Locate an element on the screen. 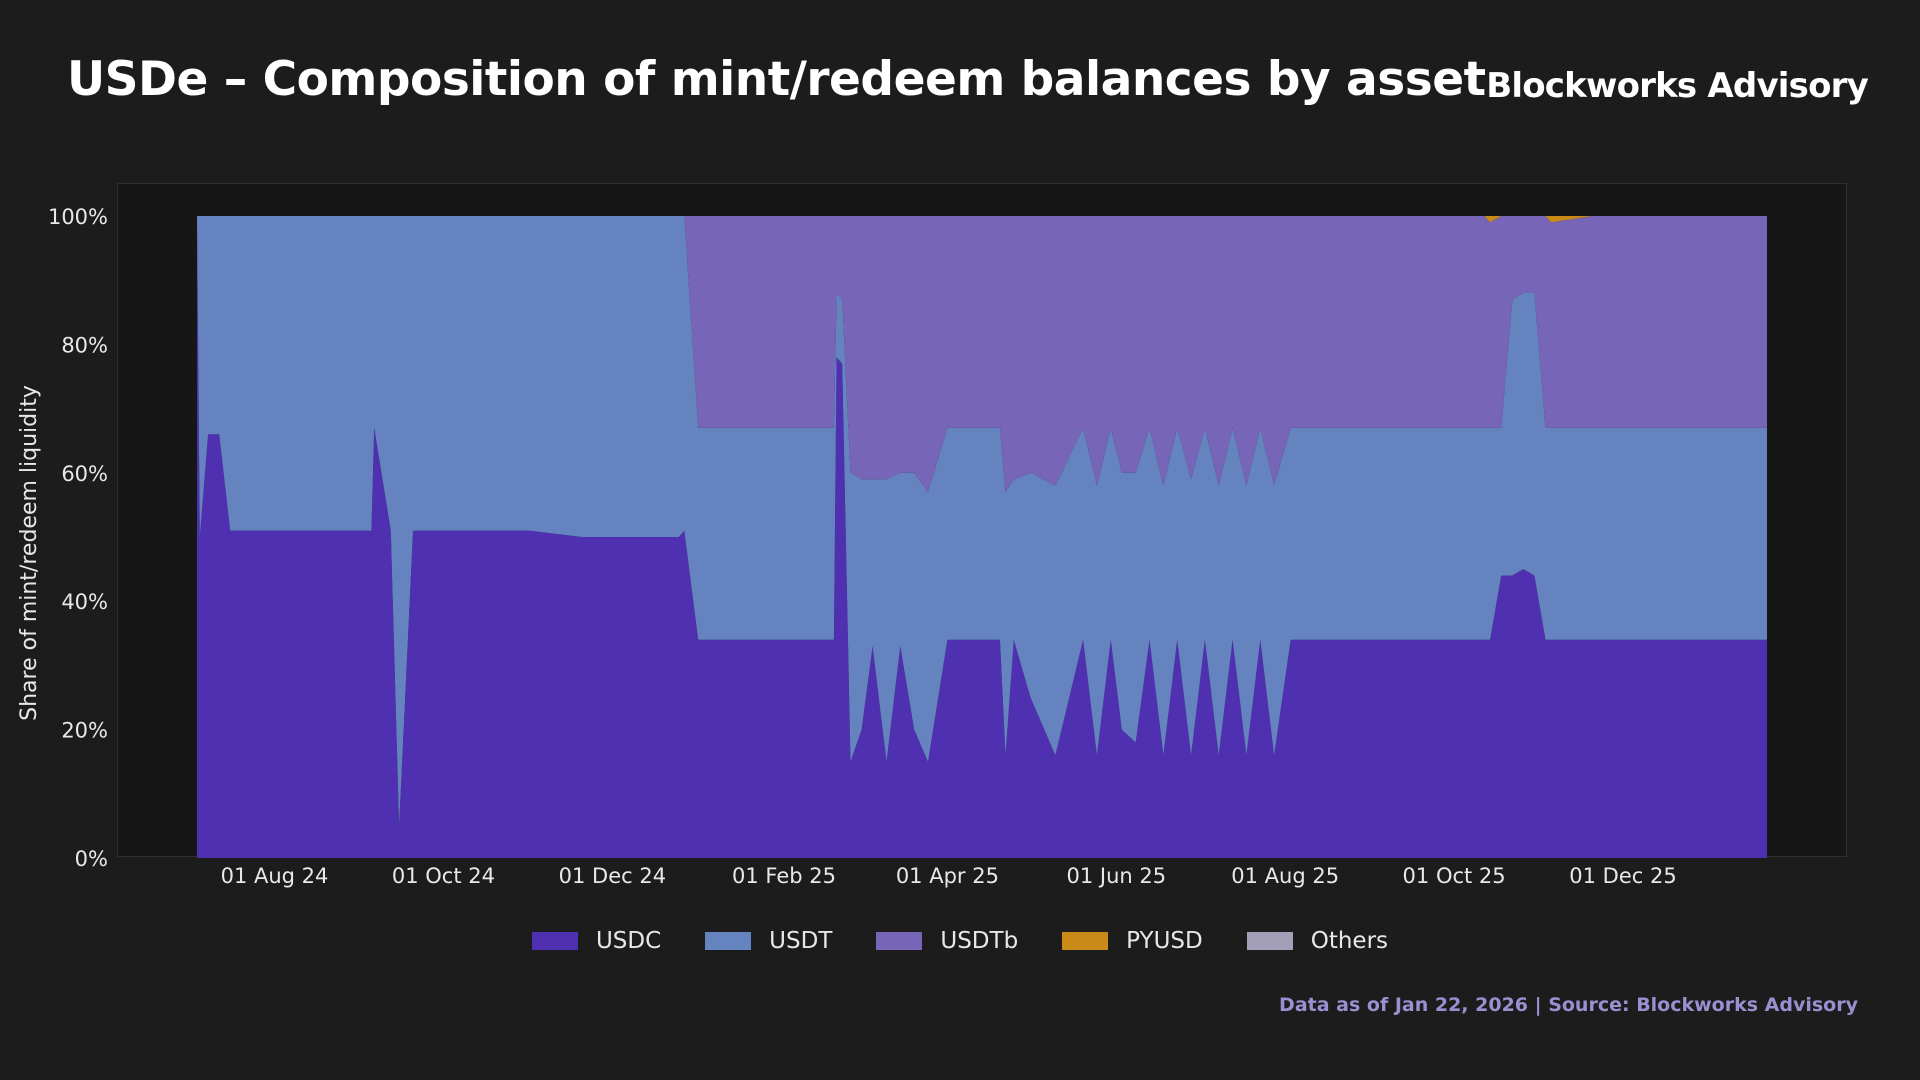 This screenshot has height=1080, width=1920. x-tick-label: 01 Oct 24 is located at coordinates (443, 876).